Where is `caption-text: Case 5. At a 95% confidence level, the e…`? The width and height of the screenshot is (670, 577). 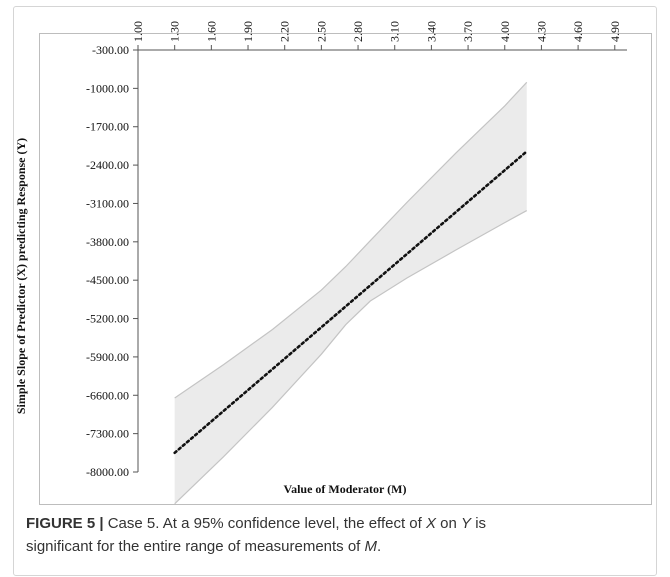 caption-text: Case 5. At a 95% confidence level, the e… is located at coordinates (264, 523).